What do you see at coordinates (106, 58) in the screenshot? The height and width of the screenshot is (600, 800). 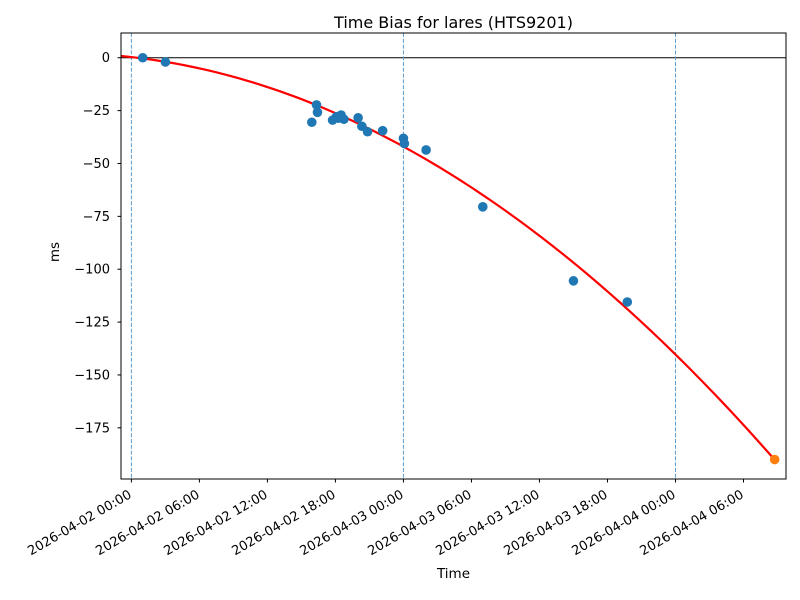 I see `y-tick-label: 0` at bounding box center [106, 58].